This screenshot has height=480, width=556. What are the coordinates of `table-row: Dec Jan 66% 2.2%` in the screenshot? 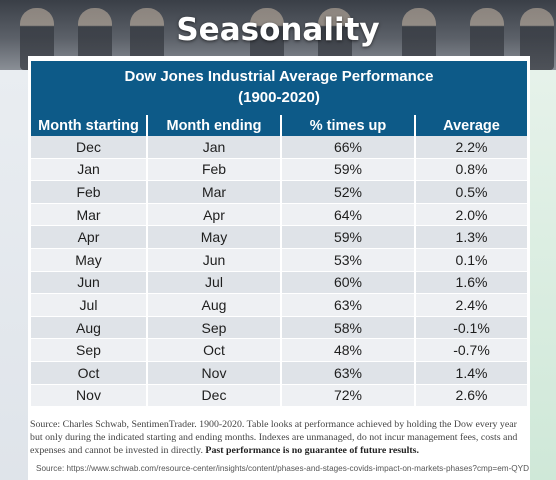 It's located at (279, 147).